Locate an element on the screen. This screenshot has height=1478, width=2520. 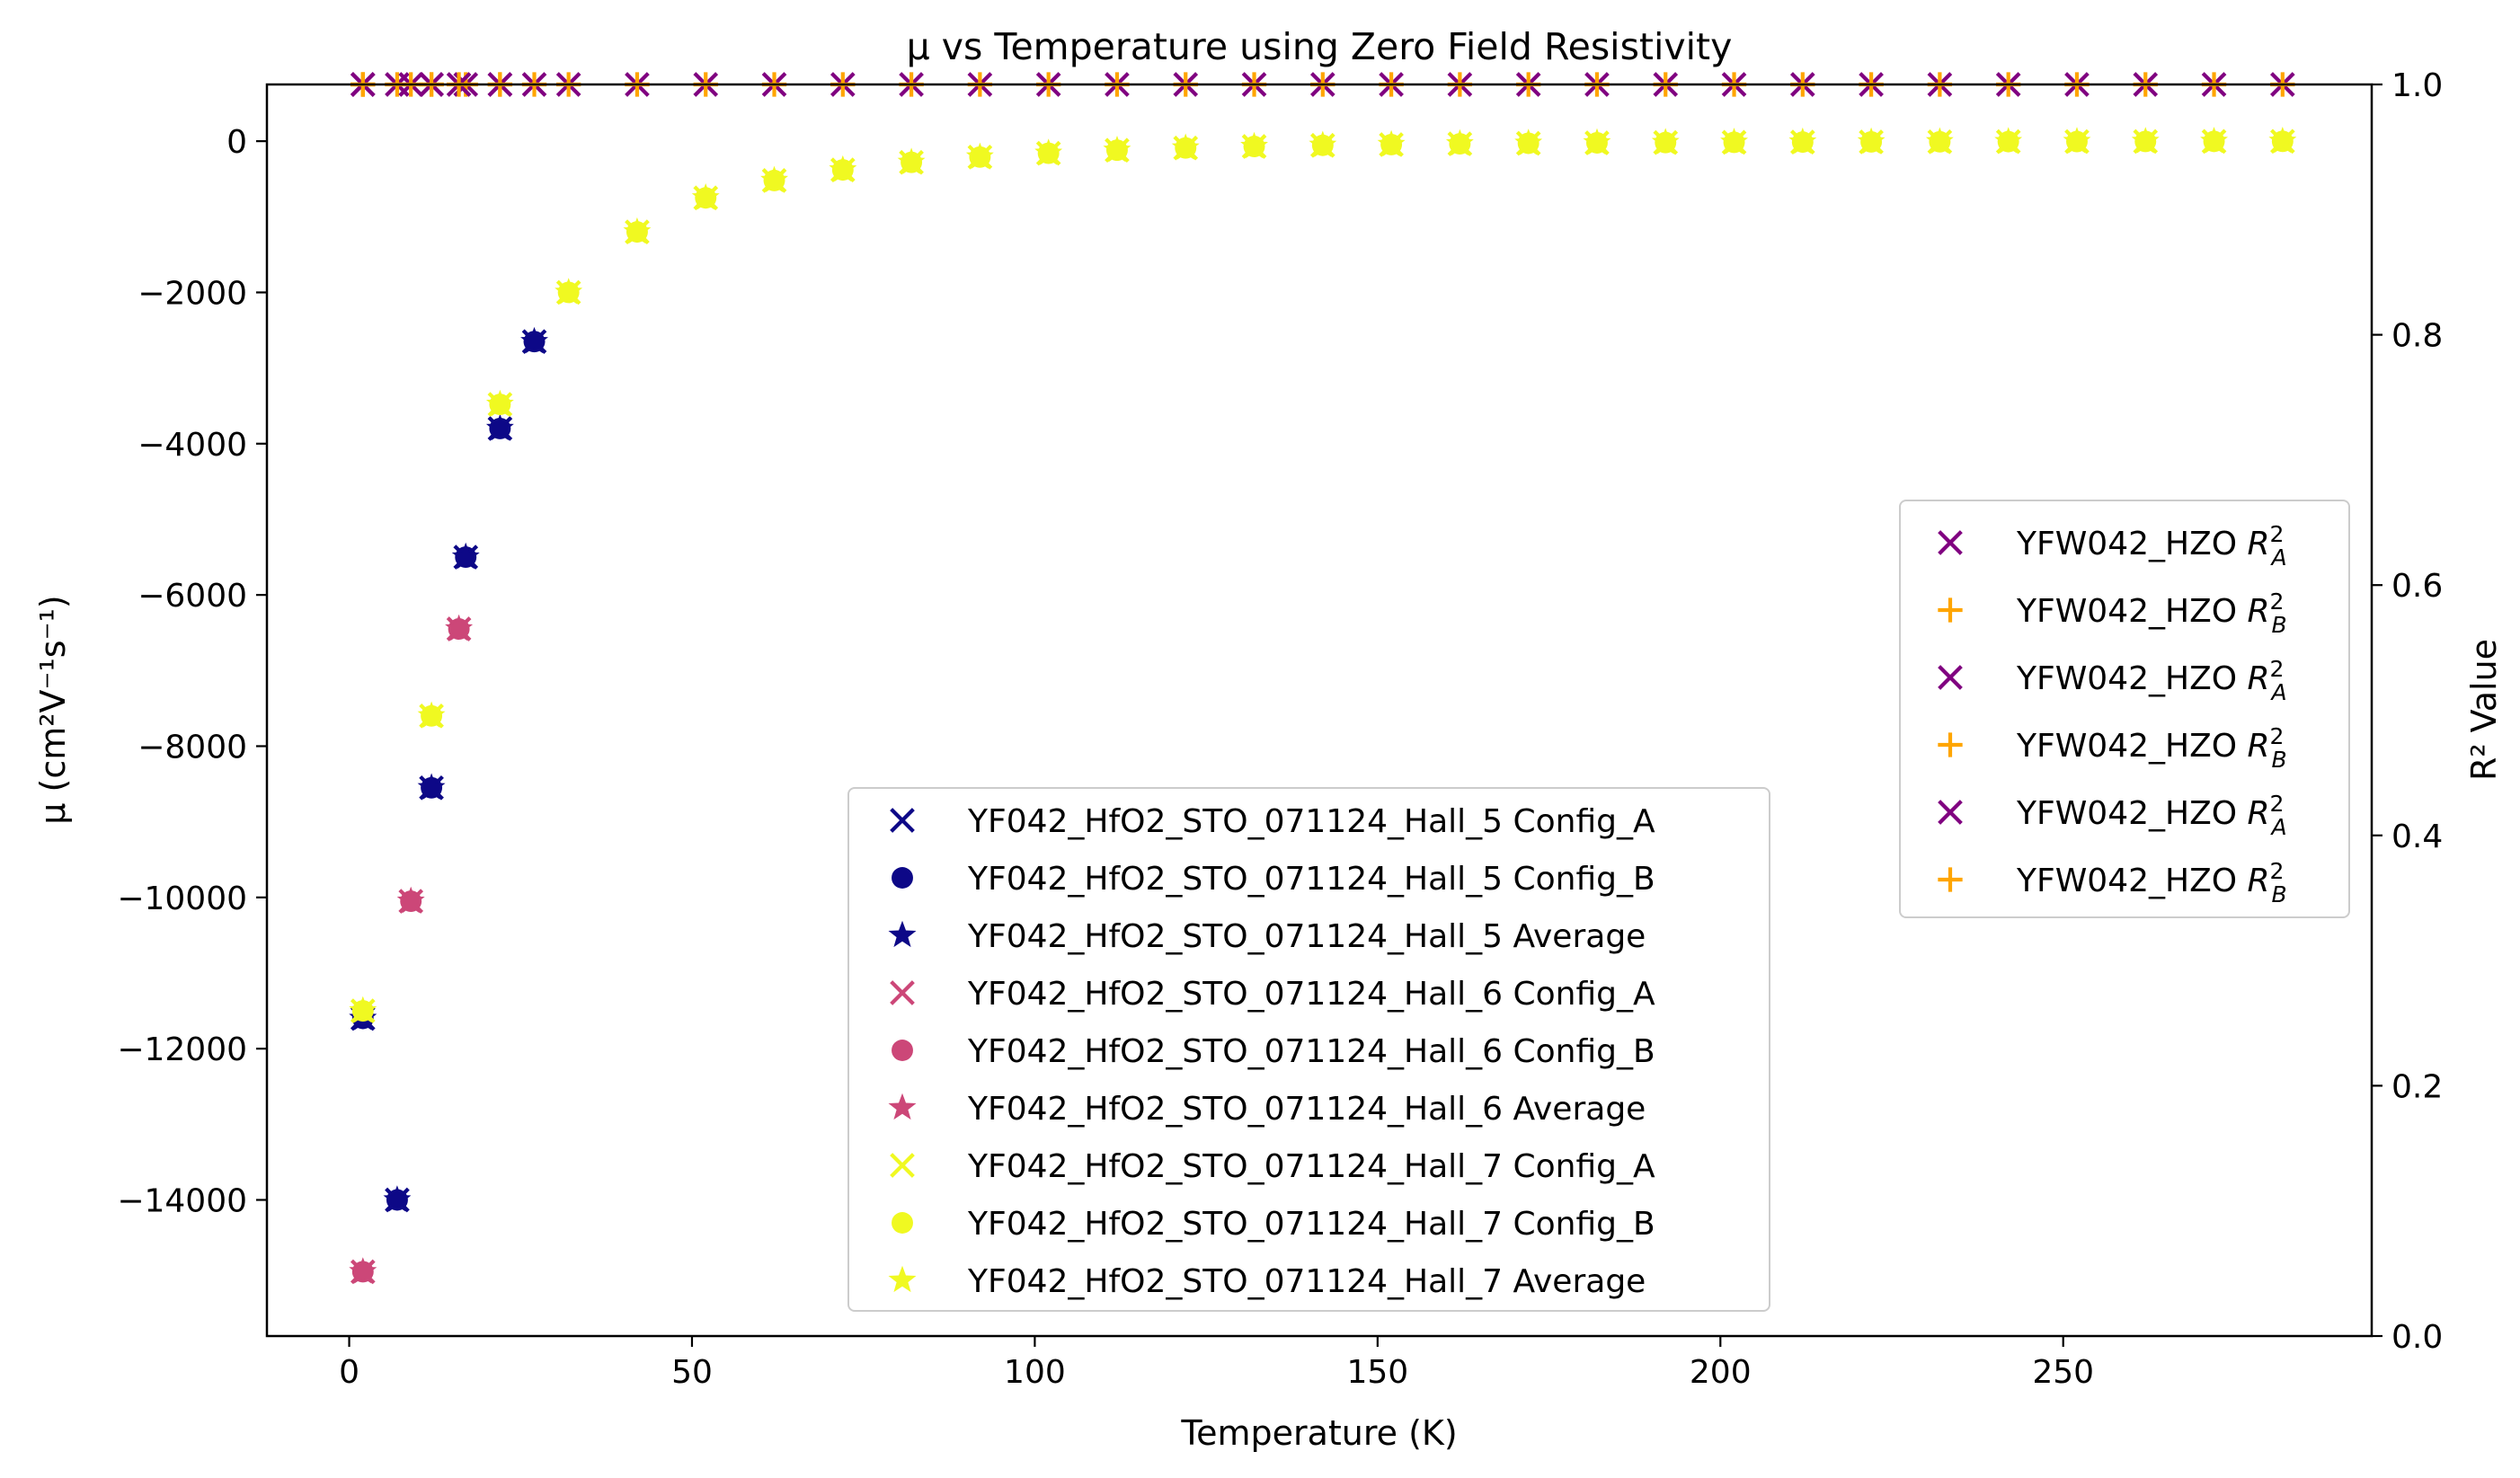
legend-left-entry: YF042_HfO2_STO_071124_Hall_7 Average is located at coordinates (1267, 1281).